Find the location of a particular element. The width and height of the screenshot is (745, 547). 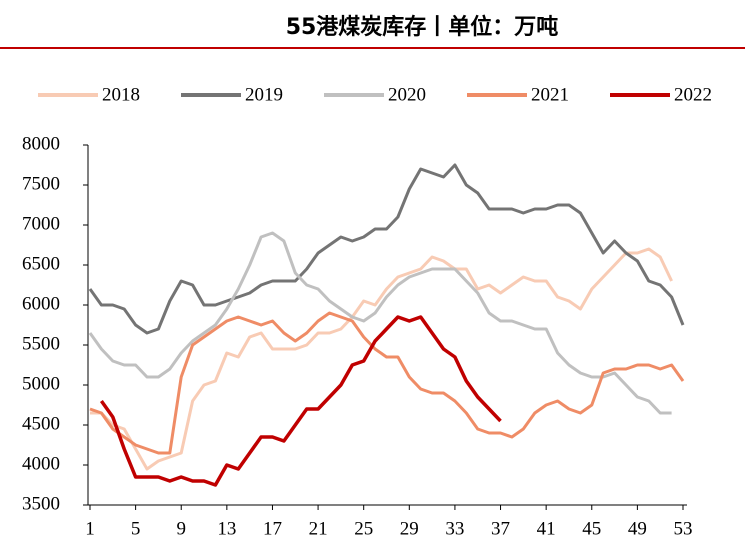

x-tick-label: 5 is located at coordinates (136, 528).